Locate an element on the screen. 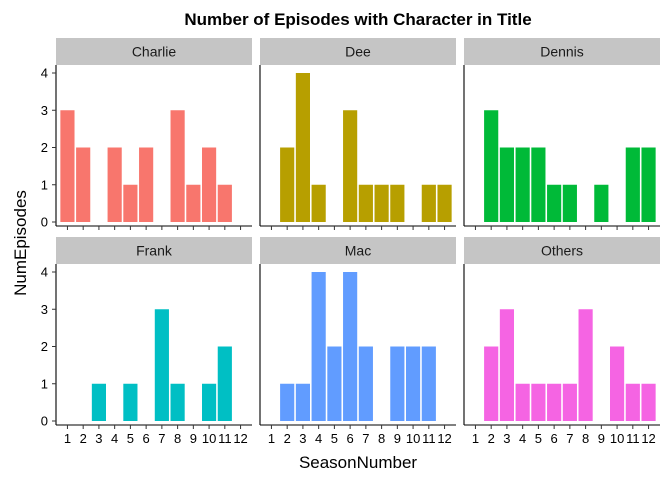 This screenshot has width=672, height=480. x-tick-label-others-7: 7 is located at coordinates (569, 438).